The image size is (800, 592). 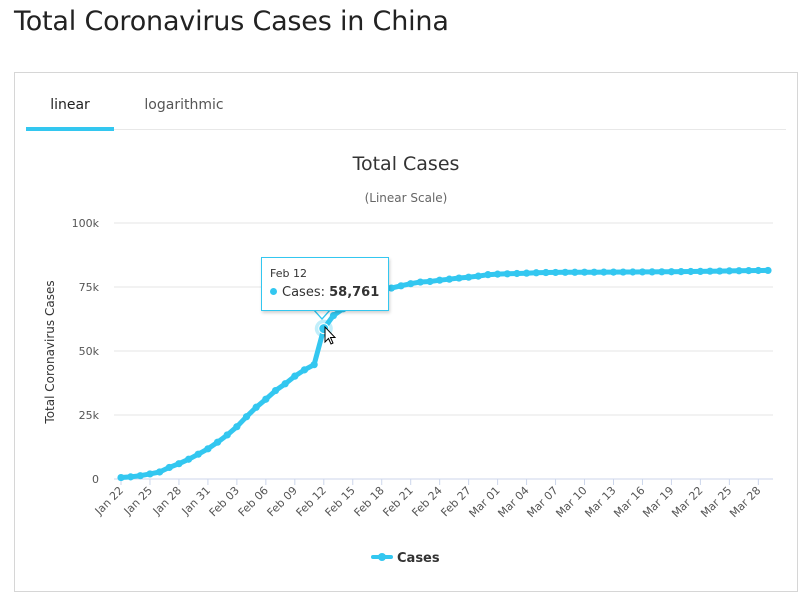 I want to click on chart-title: Total Cases, so click(x=406, y=164).